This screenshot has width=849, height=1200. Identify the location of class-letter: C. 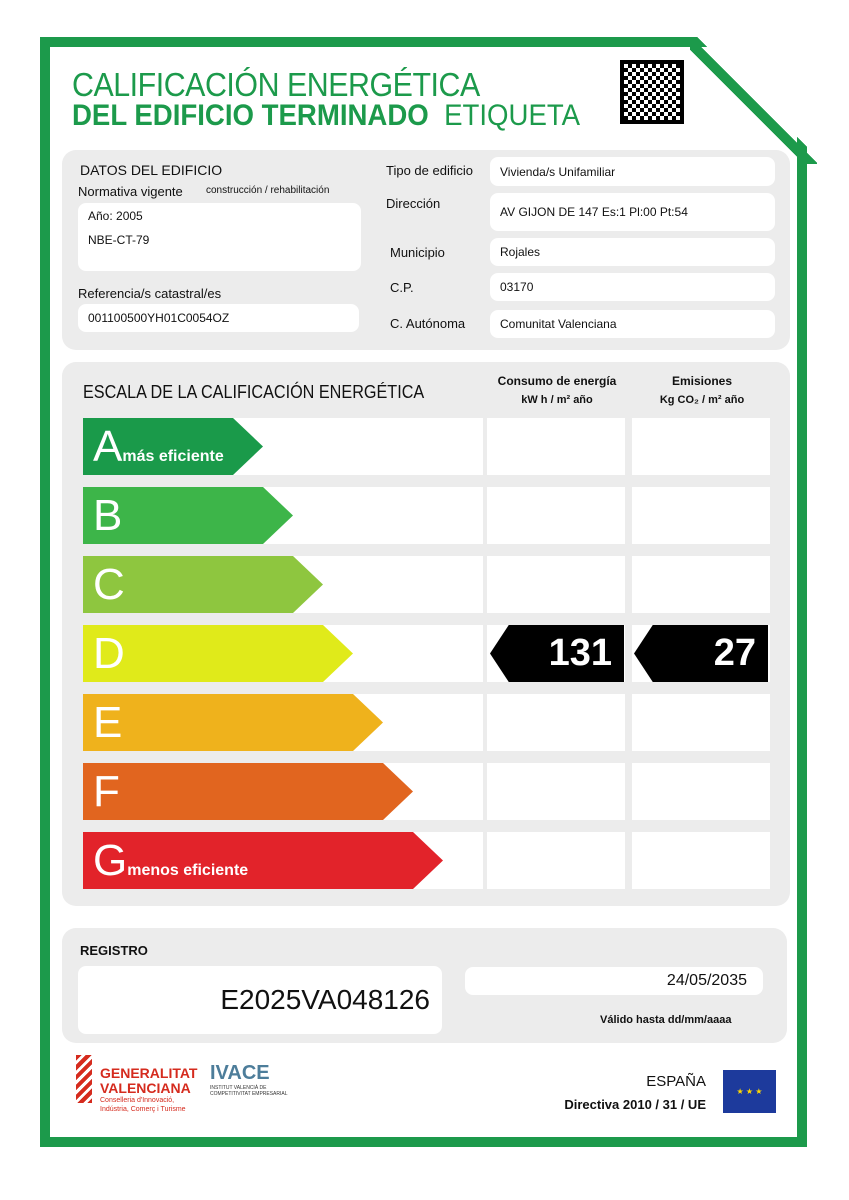
(109, 584).